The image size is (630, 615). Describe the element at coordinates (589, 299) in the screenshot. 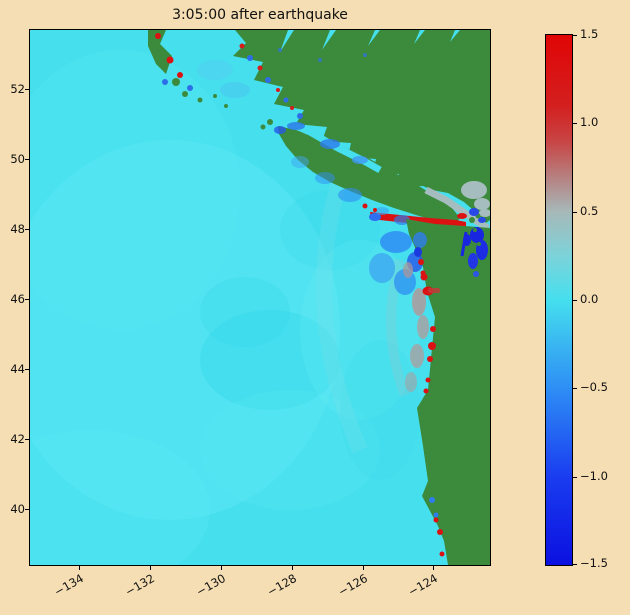

I see `colorbar-tick-label: 0.0` at that location.